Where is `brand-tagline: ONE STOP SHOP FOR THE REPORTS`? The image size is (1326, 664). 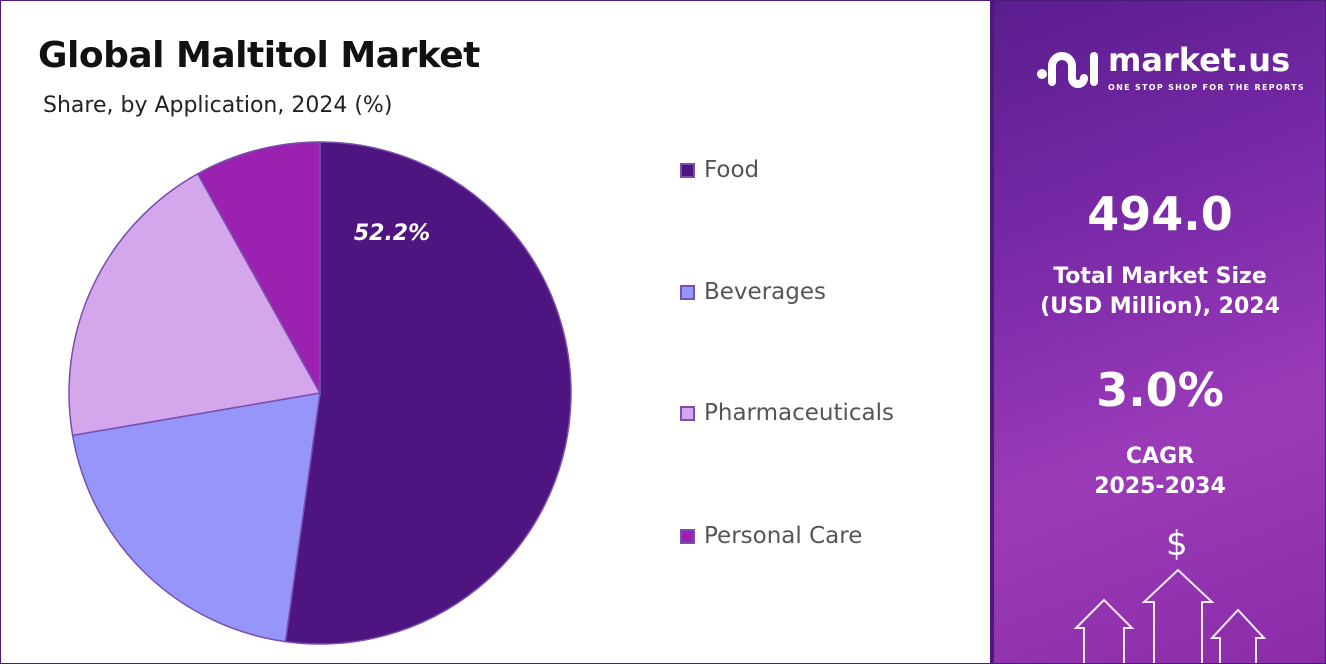
brand-tagline: ONE STOP SHOP FOR THE REPORTS is located at coordinates (1206, 87).